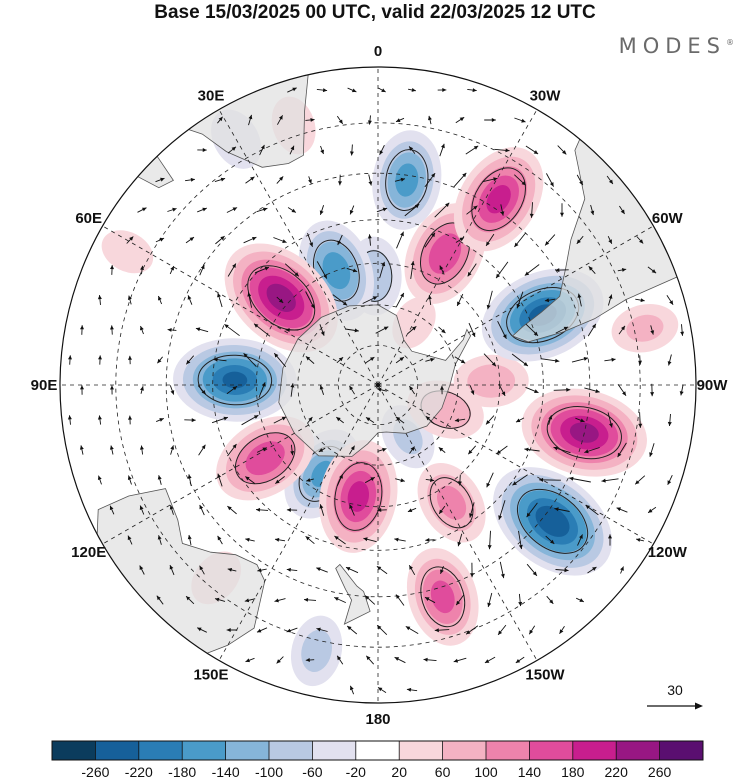  I want to click on colorbar-tick-label: 140, so click(530, 772).